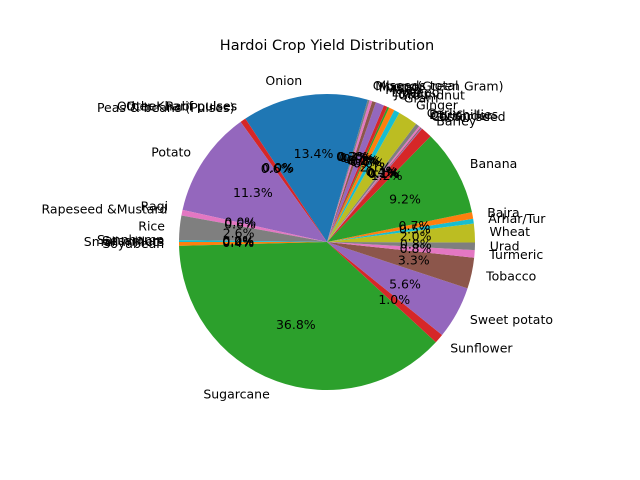 The width and height of the screenshot is (640, 480). I want to click on slice-percent-sesamum: 0.2%, so click(238, 240).